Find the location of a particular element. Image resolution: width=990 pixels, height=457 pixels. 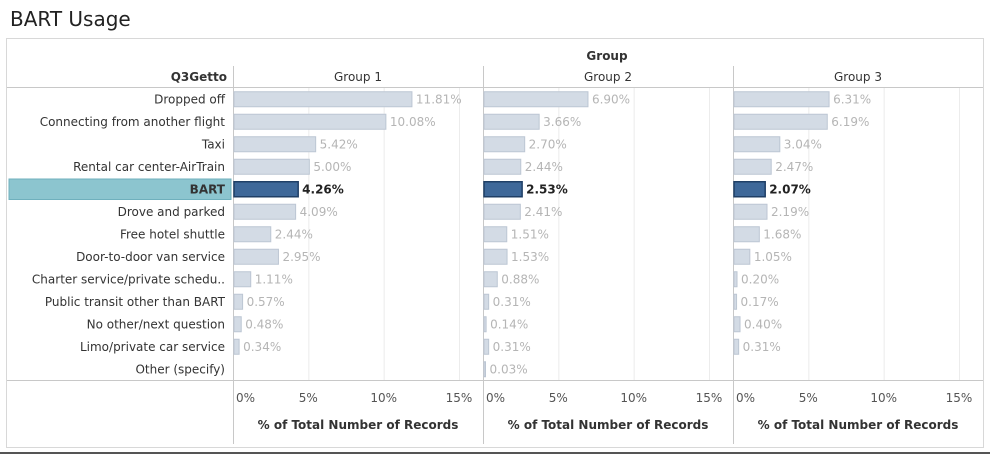

data-label: 0.48% is located at coordinates (264, 324).